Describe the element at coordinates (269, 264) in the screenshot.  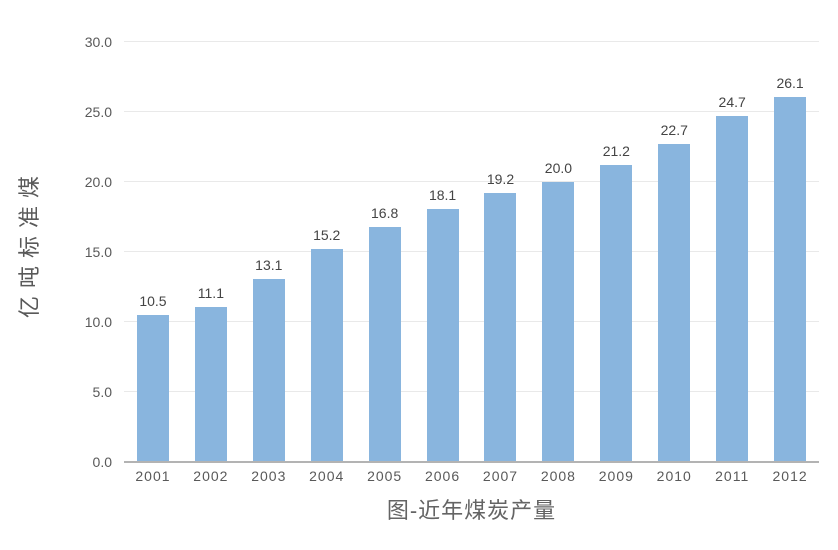
I see `bar-value-label: 13.1` at that location.